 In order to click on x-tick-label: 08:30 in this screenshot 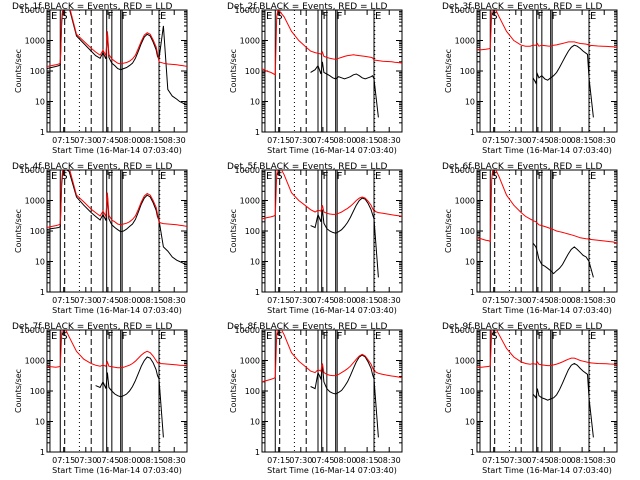, I will do `click(389, 460)`.